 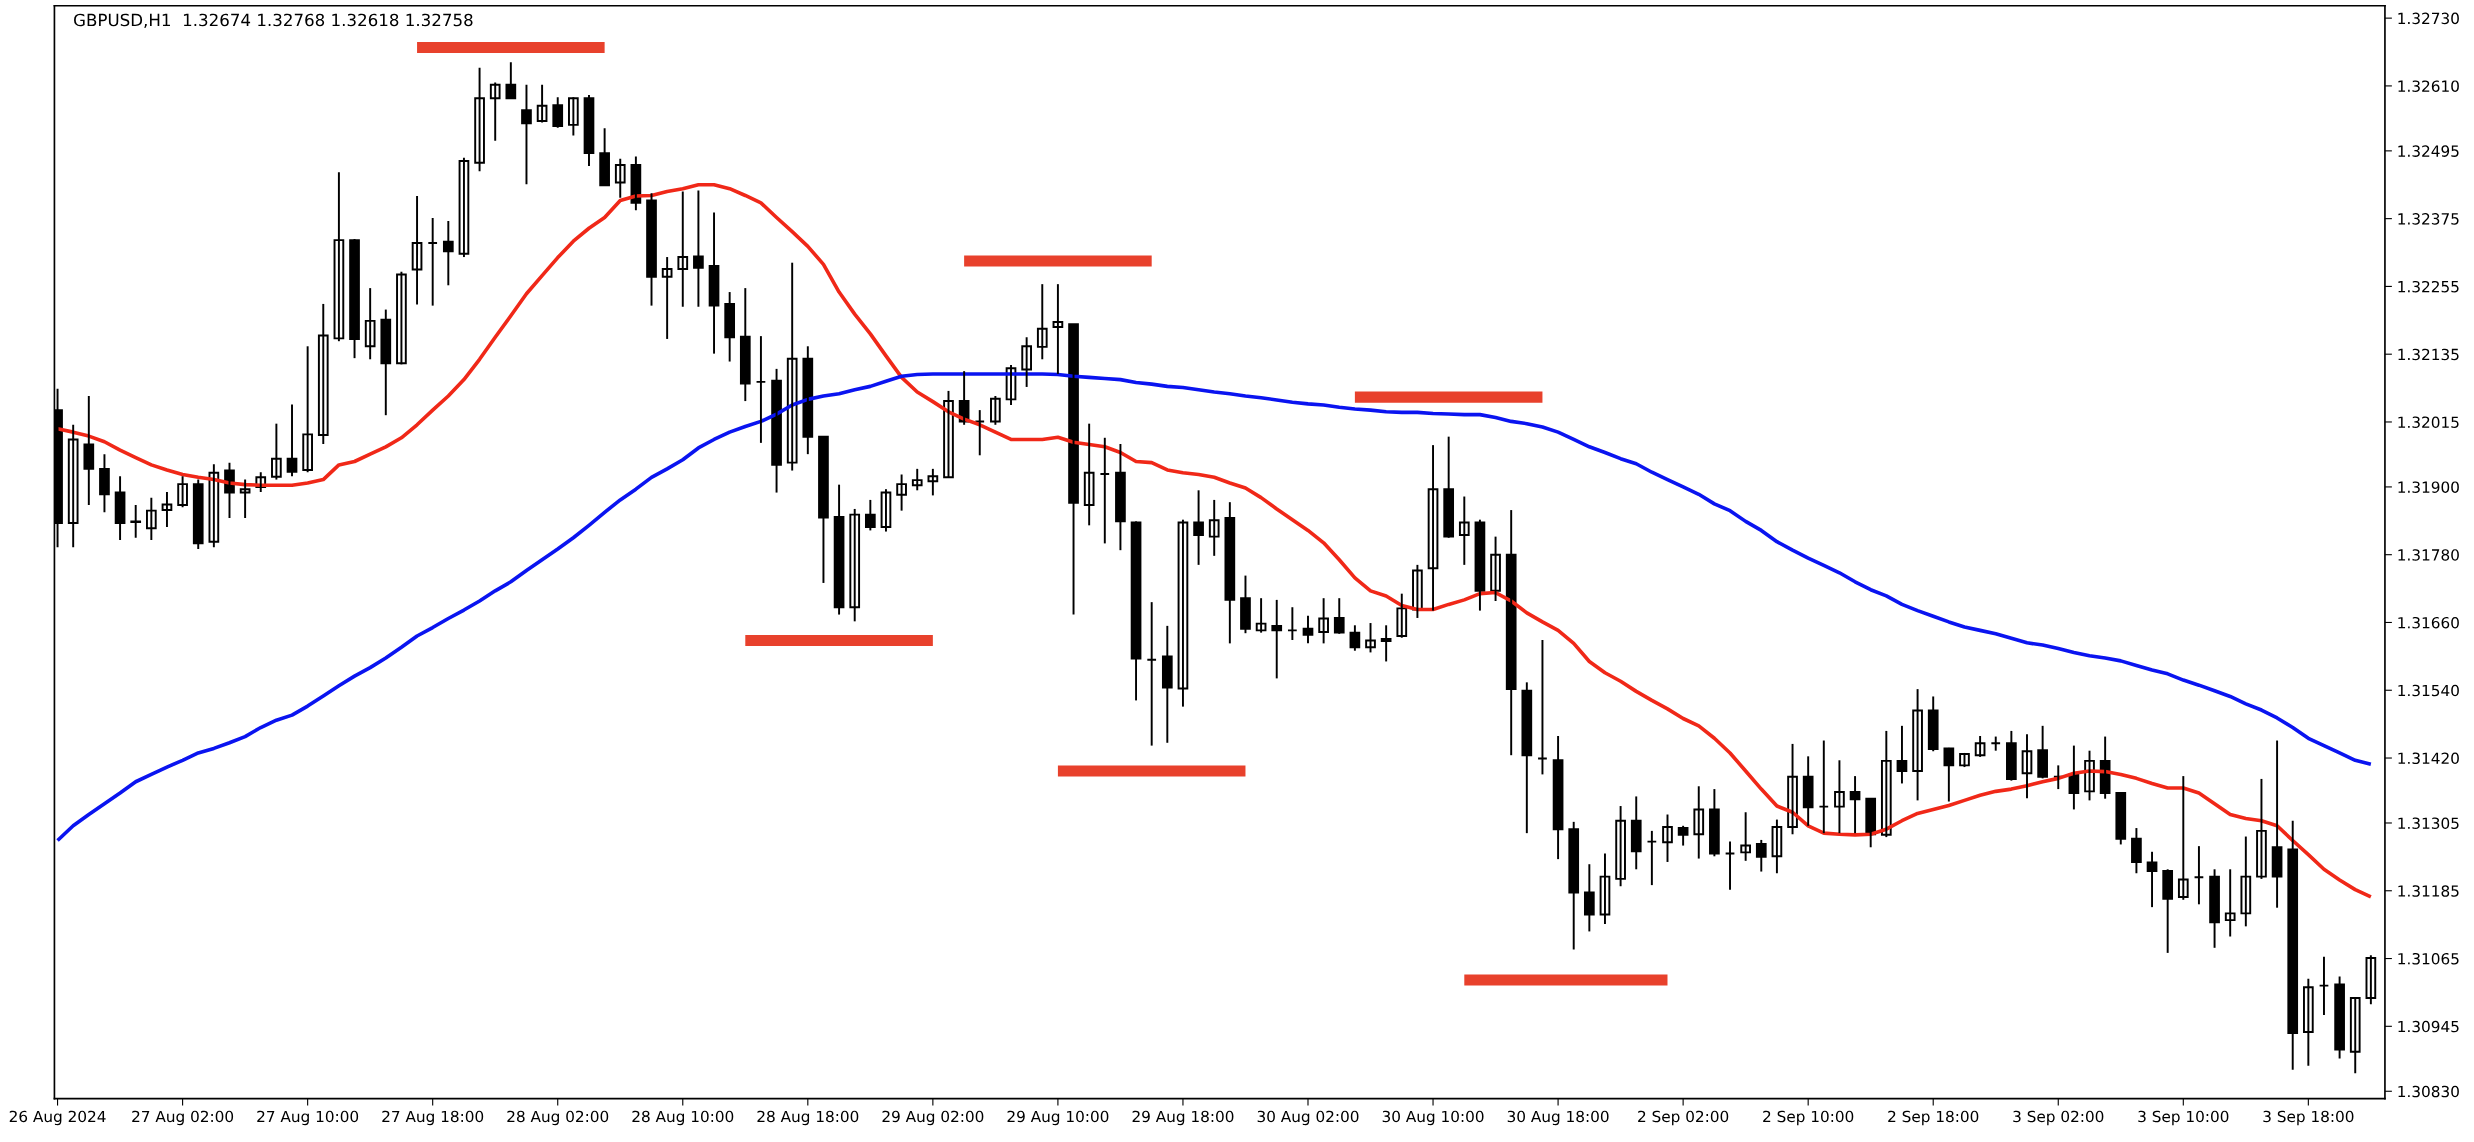 I want to click on x-tick-label: 3 Sep 02:00, so click(x=2058, y=1118).